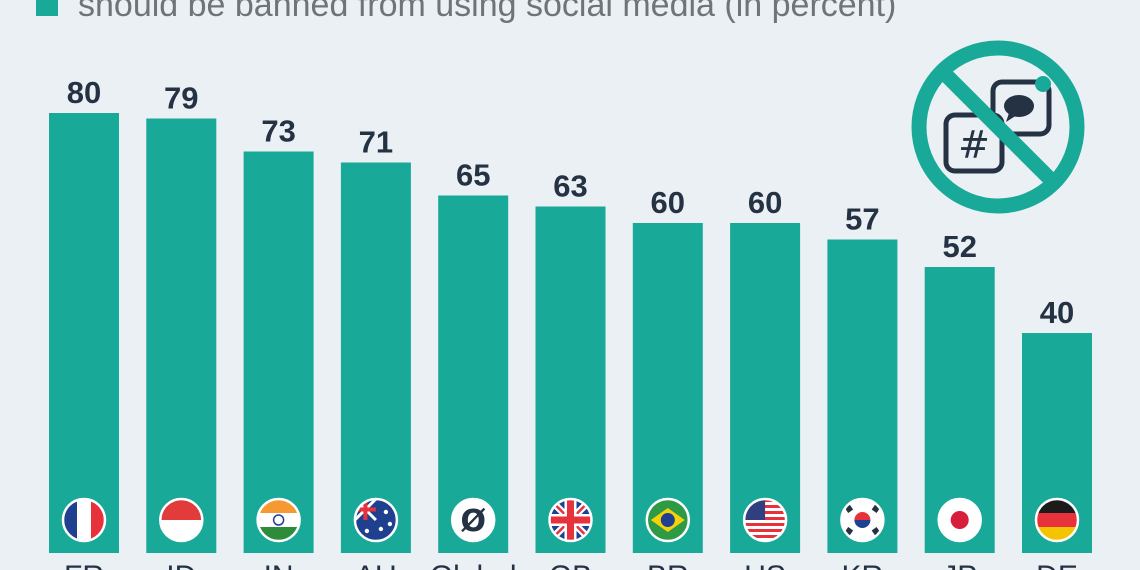  I want to click on global-icon: Ø, so click(473, 520).